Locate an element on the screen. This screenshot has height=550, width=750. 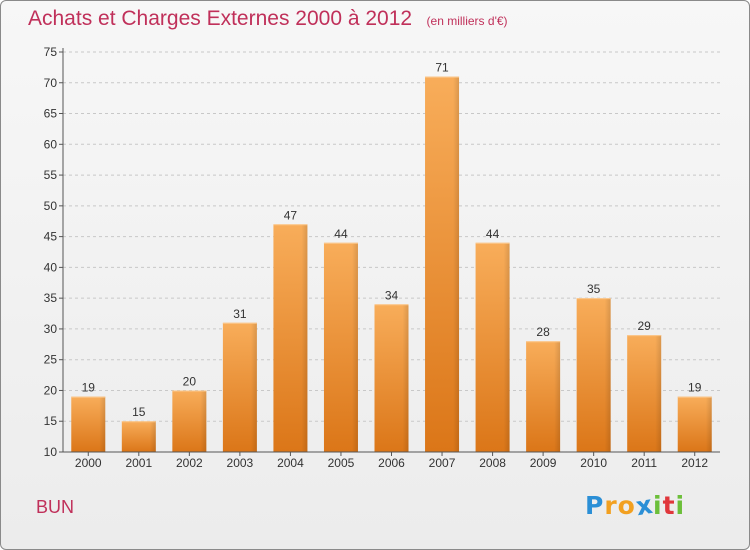
y-tick-label: 15 is located at coordinates (51, 421).